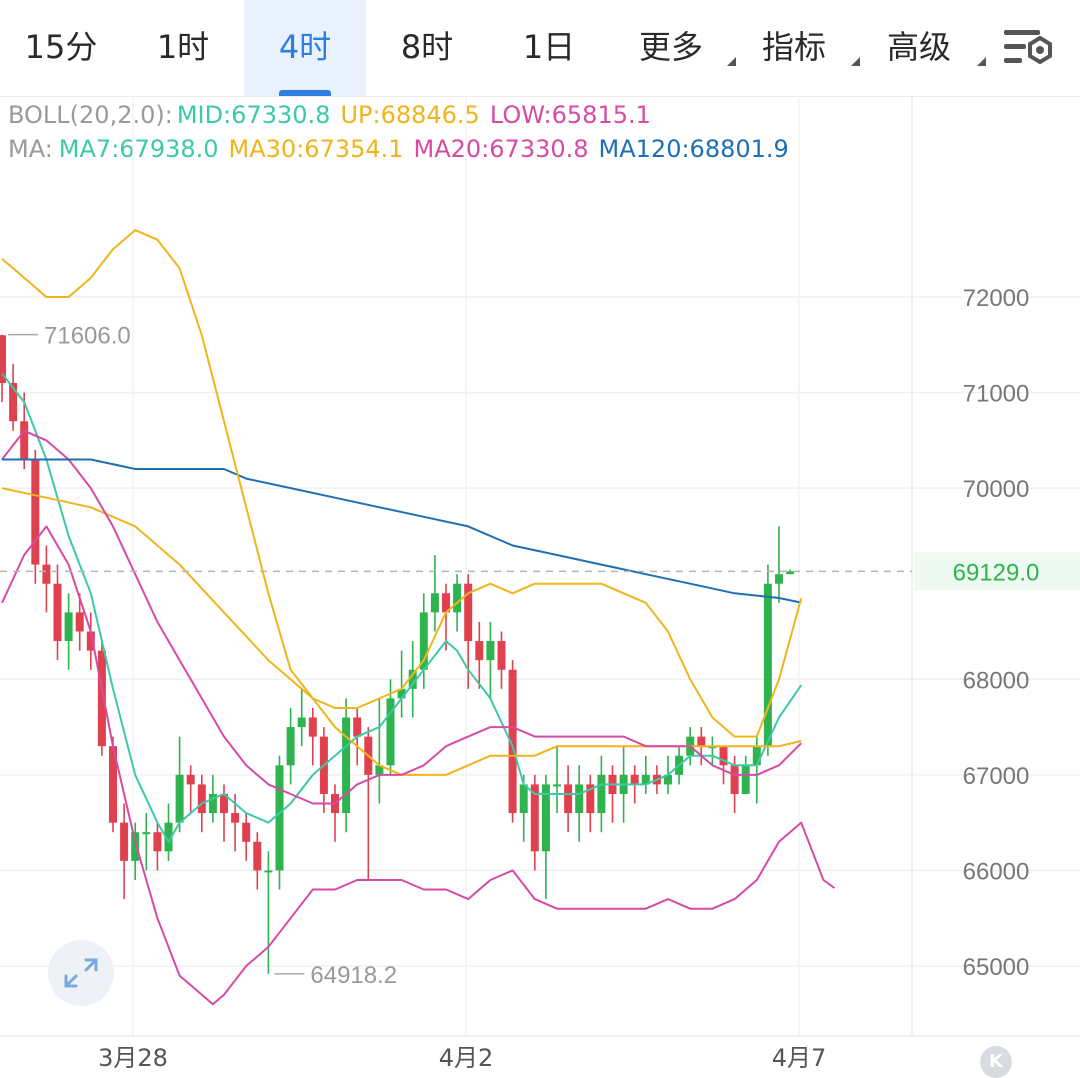  I want to click on y-tick-label: 70000, so click(996, 489).